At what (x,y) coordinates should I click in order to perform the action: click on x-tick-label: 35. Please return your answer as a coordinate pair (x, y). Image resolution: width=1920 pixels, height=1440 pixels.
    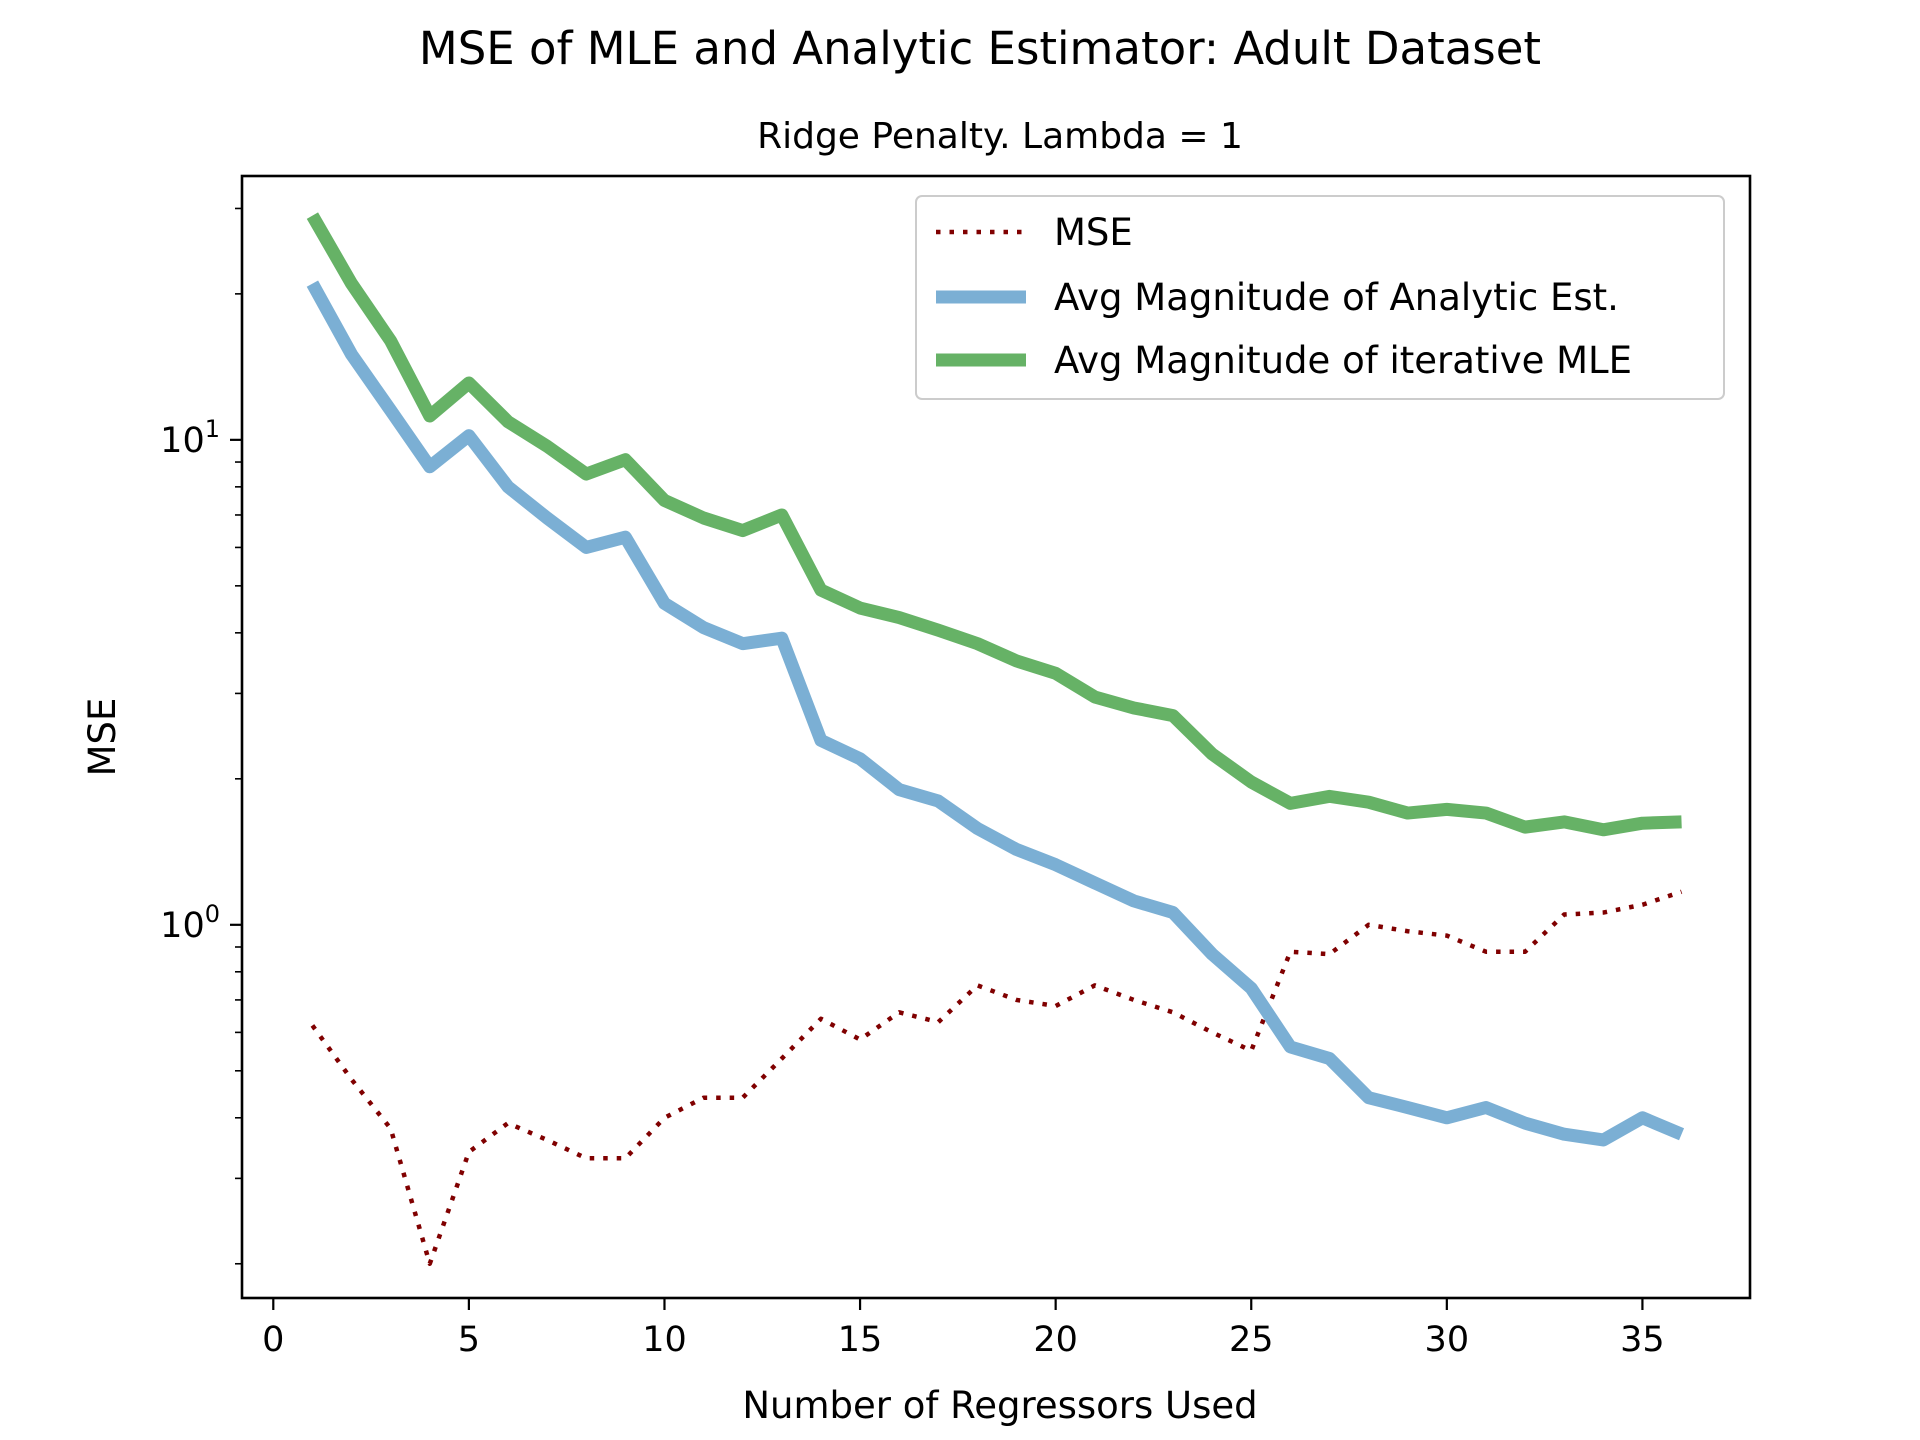
    Looking at the image, I should click on (1642, 1340).